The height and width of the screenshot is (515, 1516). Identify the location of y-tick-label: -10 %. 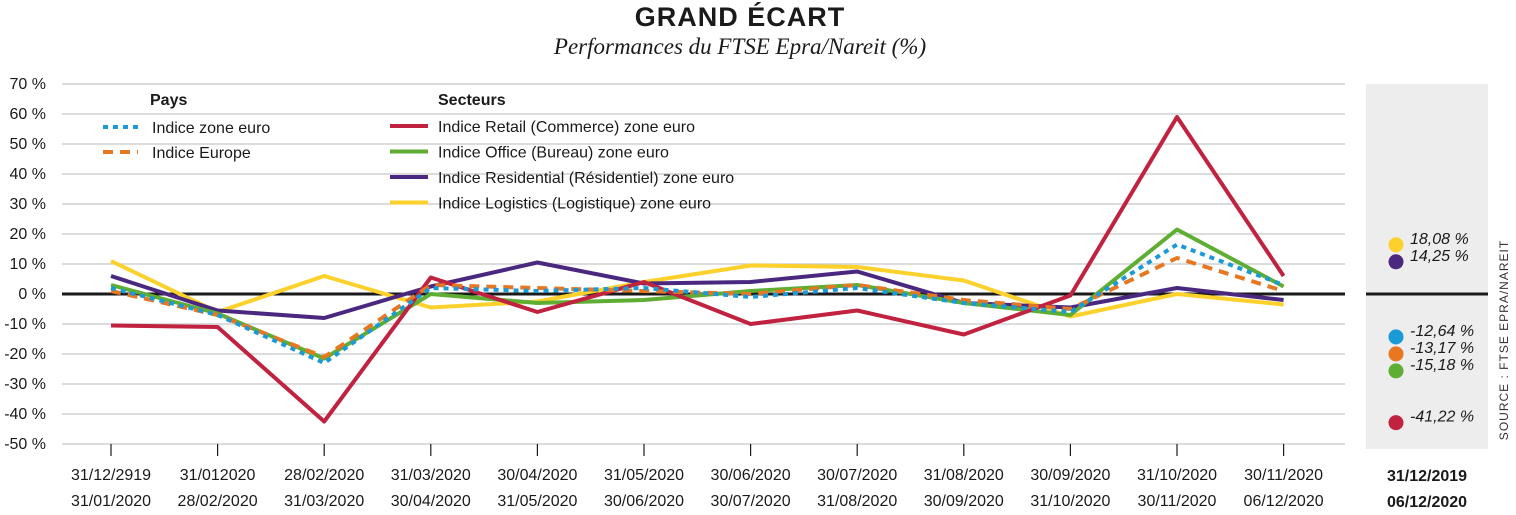
(25, 324).